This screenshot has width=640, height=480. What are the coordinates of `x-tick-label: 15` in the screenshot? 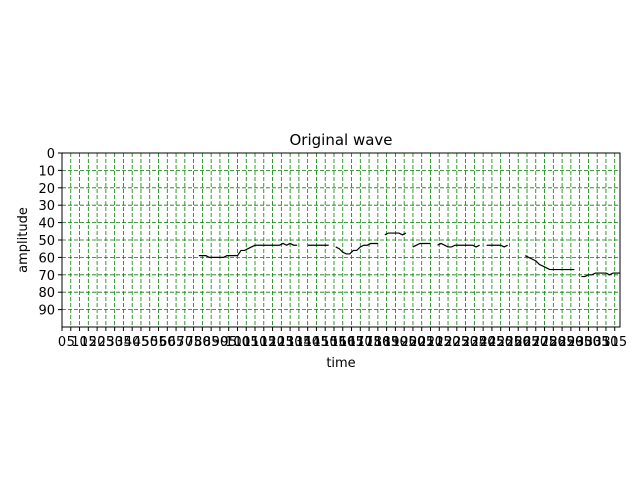 It's located at (88, 342).